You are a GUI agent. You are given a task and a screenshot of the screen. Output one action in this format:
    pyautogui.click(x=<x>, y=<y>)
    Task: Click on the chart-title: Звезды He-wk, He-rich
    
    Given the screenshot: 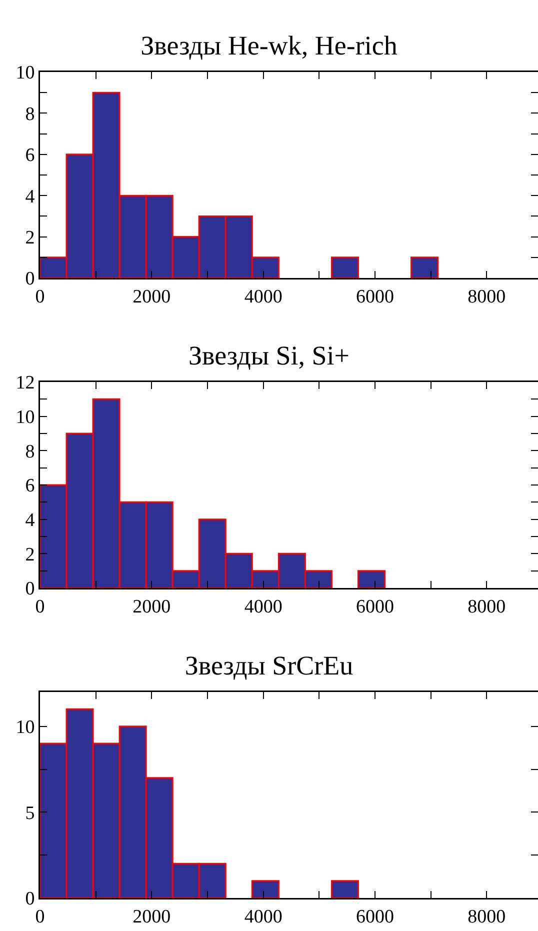 What is the action you would take?
    pyautogui.click(x=269, y=45)
    